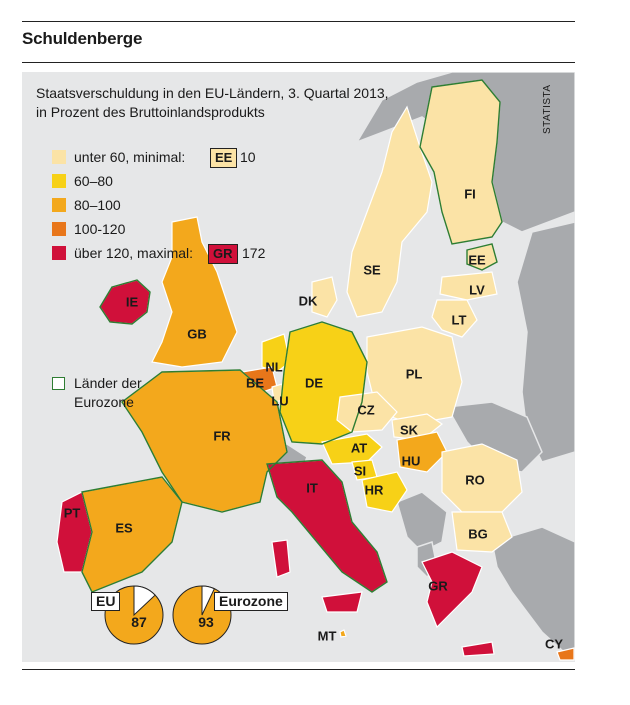  I want to click on legend-label: über 120, maximal:, so click(134, 253).